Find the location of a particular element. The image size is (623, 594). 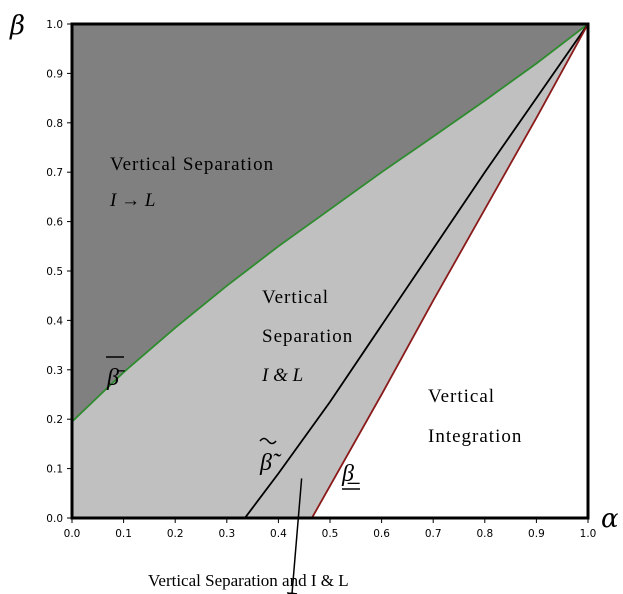

x-tick-label: 0.7 is located at coordinates (433, 534).